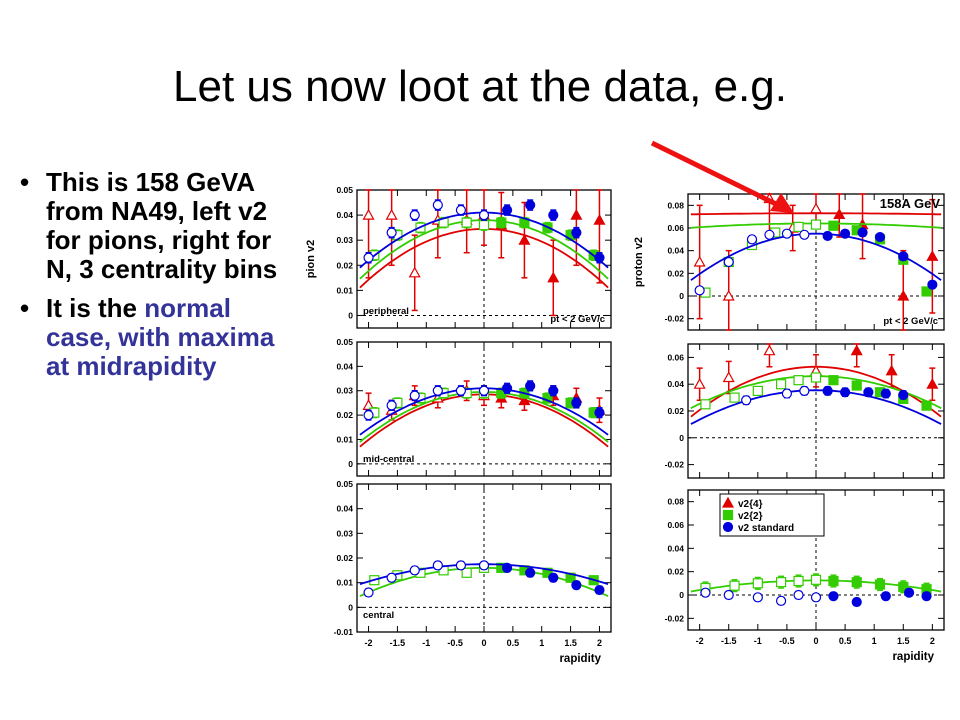 This screenshot has height=720, width=960. Describe the element at coordinates (398, 643) in the screenshot. I see `x-tick-label: -1.5` at that location.